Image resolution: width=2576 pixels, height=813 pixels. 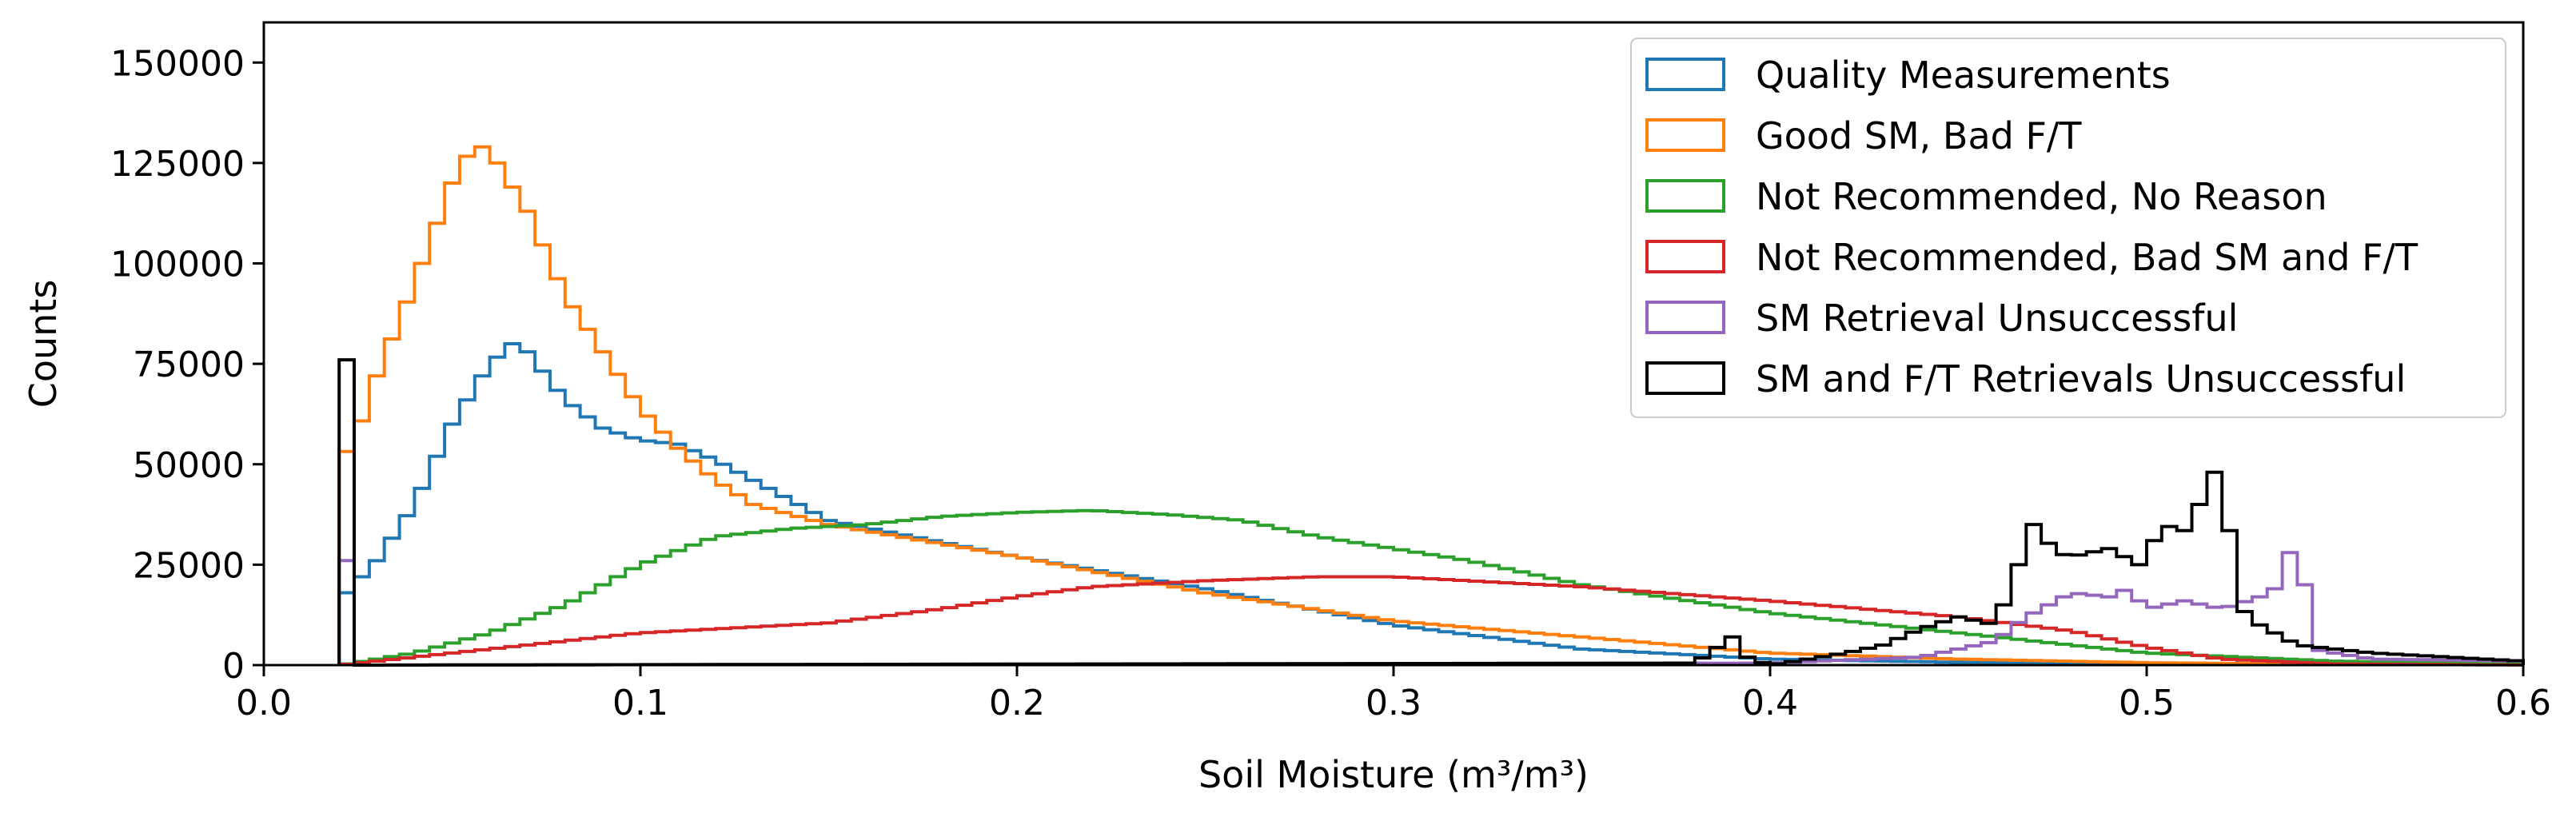 What do you see at coordinates (1431, 621) in the screenshot?
I see `series-3-step-line` at bounding box center [1431, 621].